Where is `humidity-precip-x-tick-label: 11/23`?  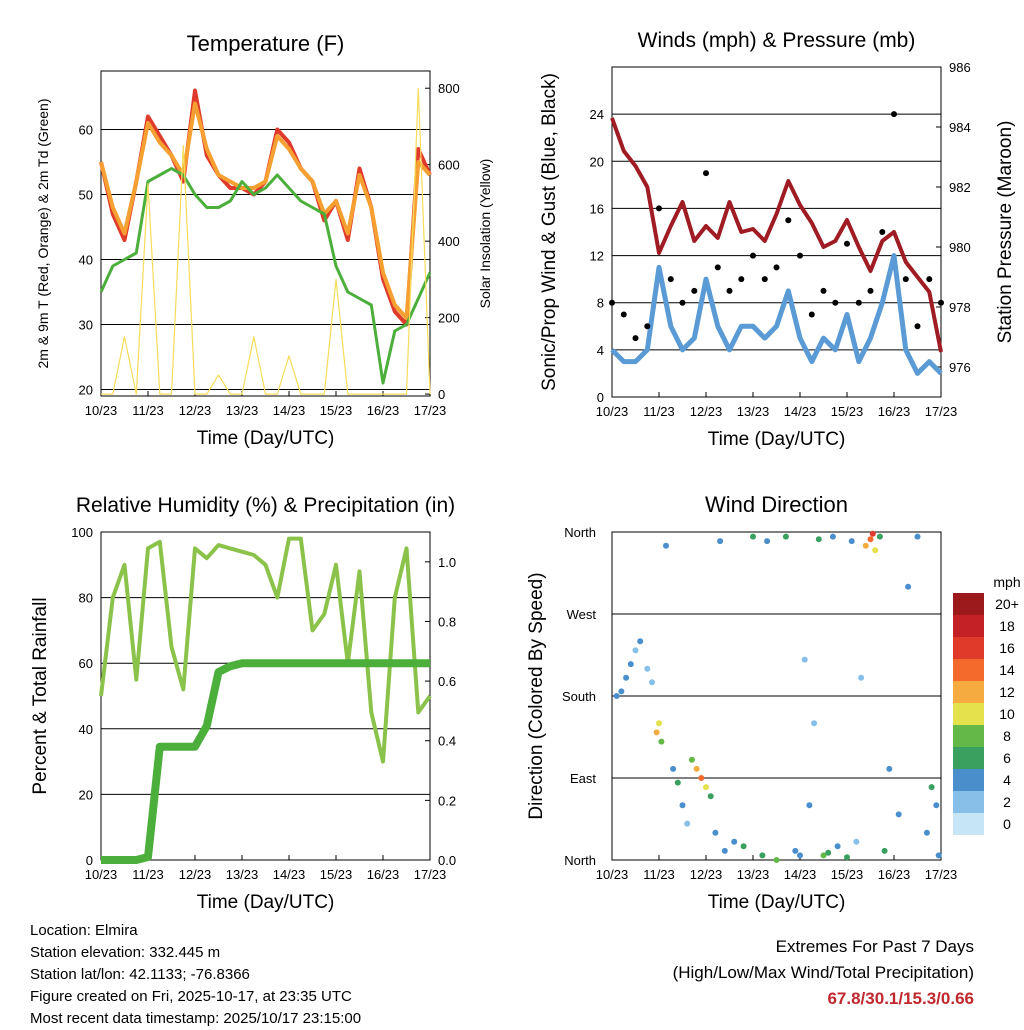 humidity-precip-x-tick-label: 11/23 is located at coordinates (148, 874).